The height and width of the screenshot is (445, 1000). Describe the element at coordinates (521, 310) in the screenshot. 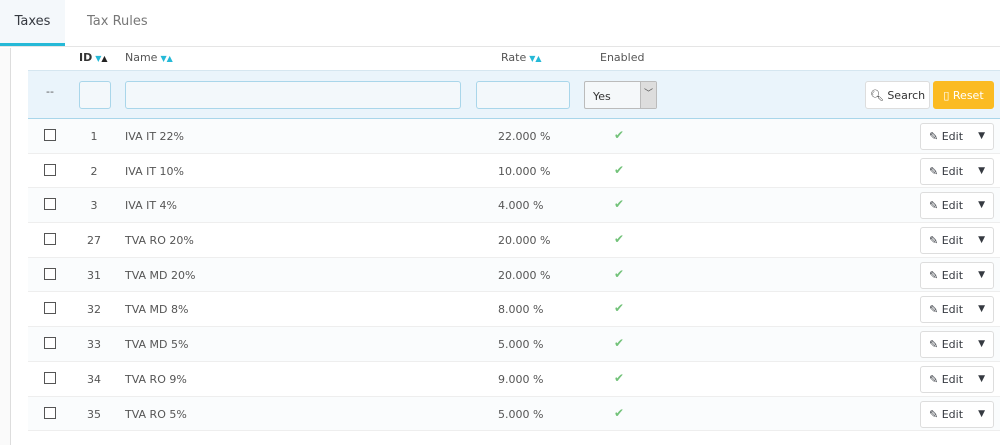

I see `row-rate: 8.000 %` at that location.